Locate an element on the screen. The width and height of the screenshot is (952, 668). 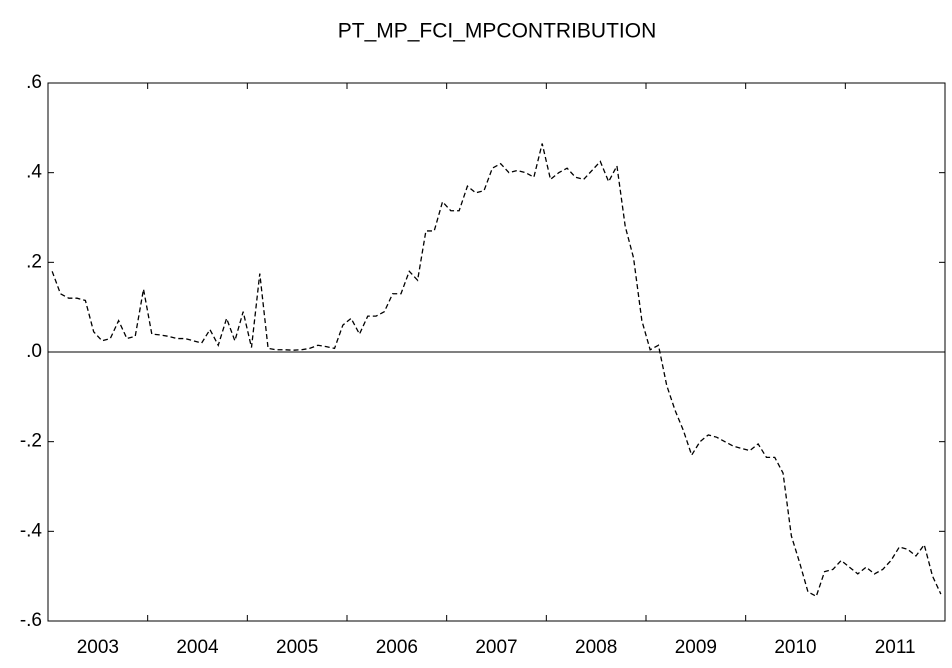
y-tick-label: .0 is located at coordinates (34, 351).